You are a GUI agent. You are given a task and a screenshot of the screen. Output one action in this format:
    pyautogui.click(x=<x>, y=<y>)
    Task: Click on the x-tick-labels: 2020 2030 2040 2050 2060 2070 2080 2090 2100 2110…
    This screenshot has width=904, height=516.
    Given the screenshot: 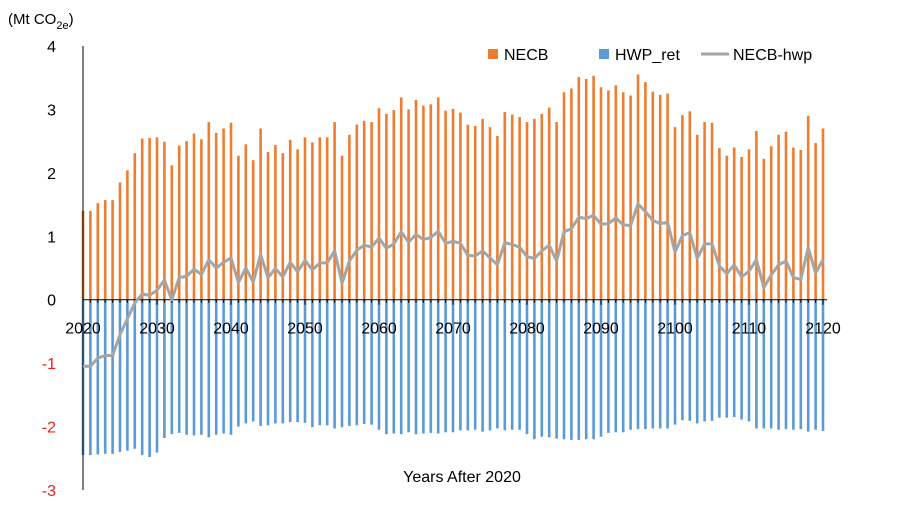 What is the action you would take?
    pyautogui.click(x=453, y=329)
    